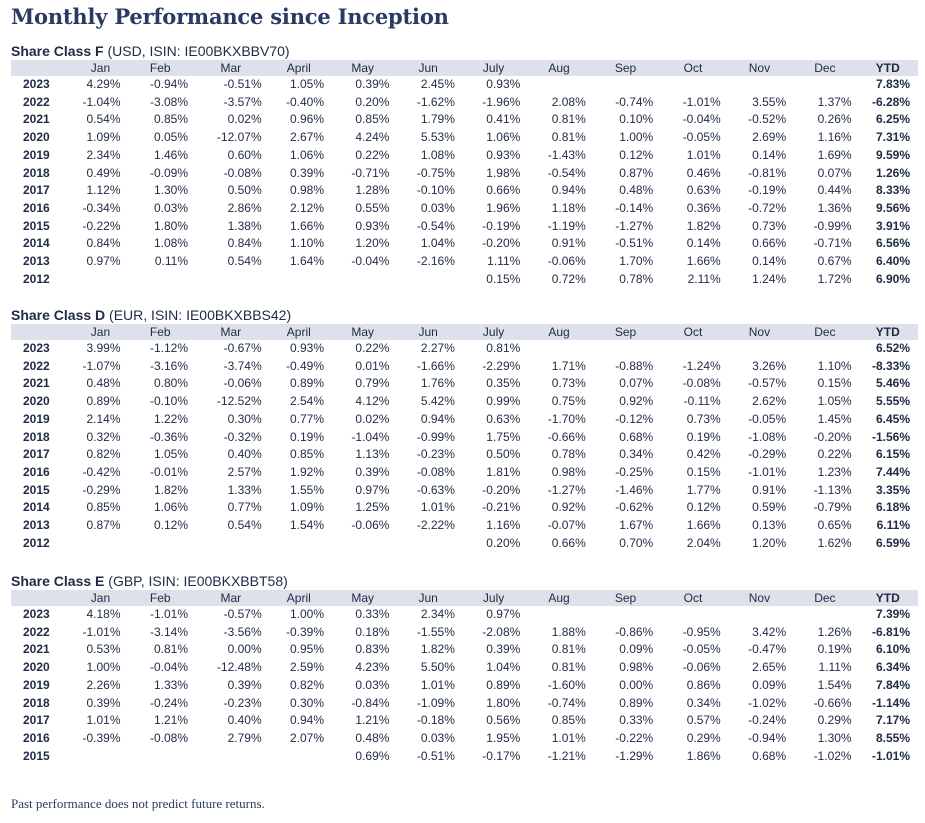 The image size is (925, 823). What do you see at coordinates (703, 243) in the screenshot?
I see `month-return-cell: 0.14%` at bounding box center [703, 243].